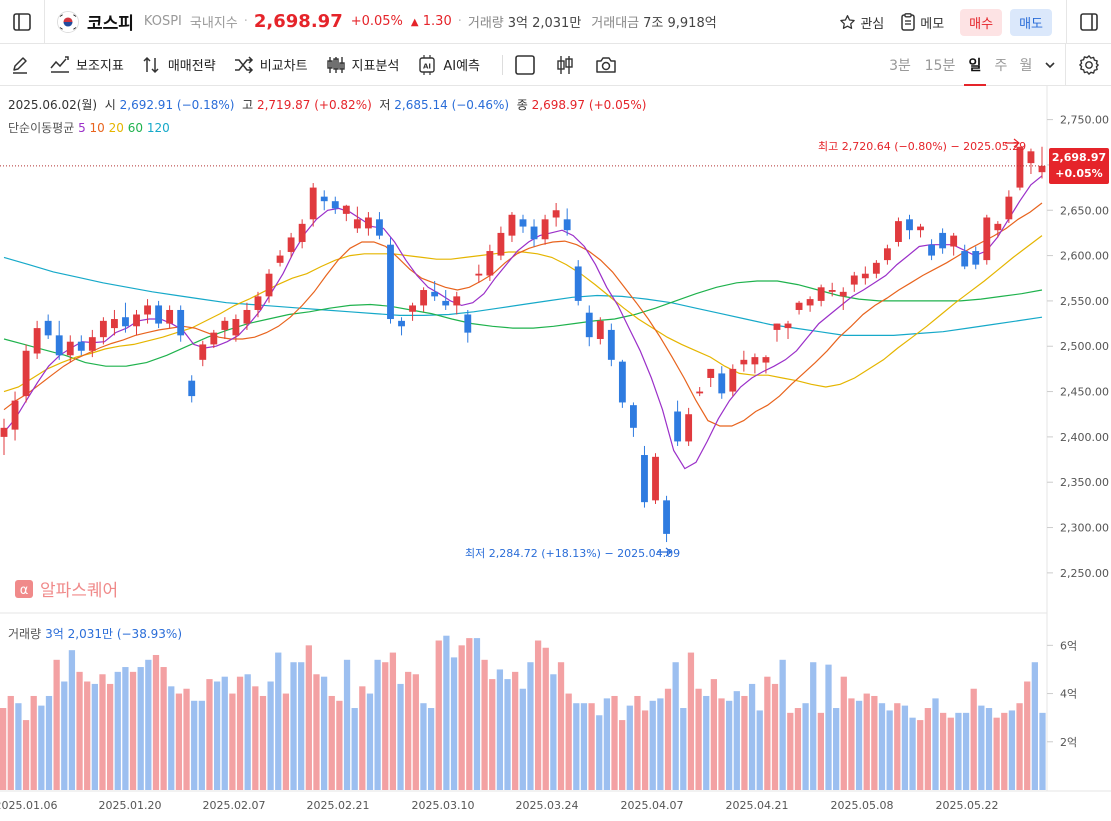  What do you see at coordinates (981, 22) in the screenshot?
I see `buy-button: 매수` at bounding box center [981, 22].